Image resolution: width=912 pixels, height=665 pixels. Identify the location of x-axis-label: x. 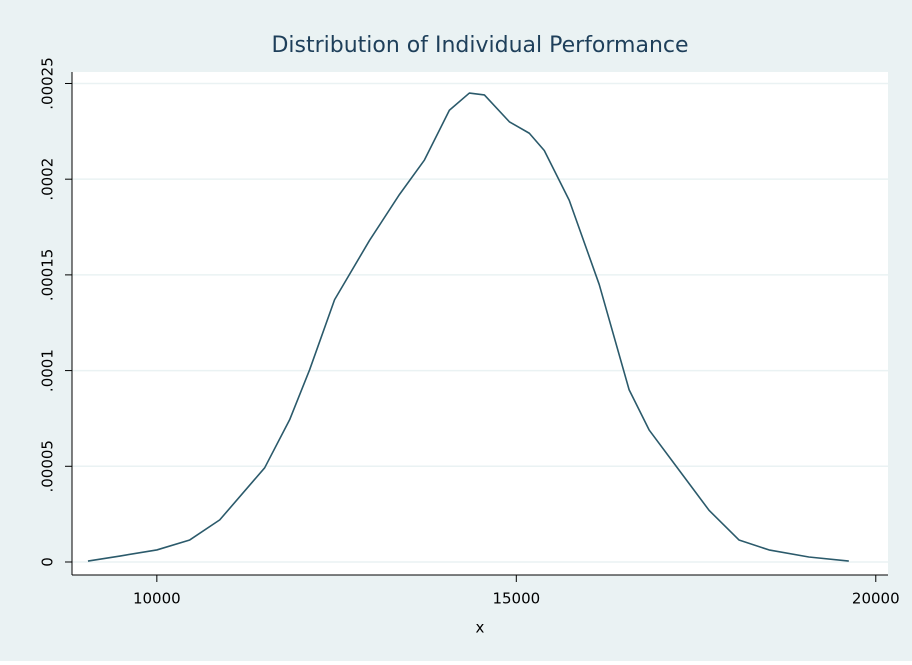
(480, 628).